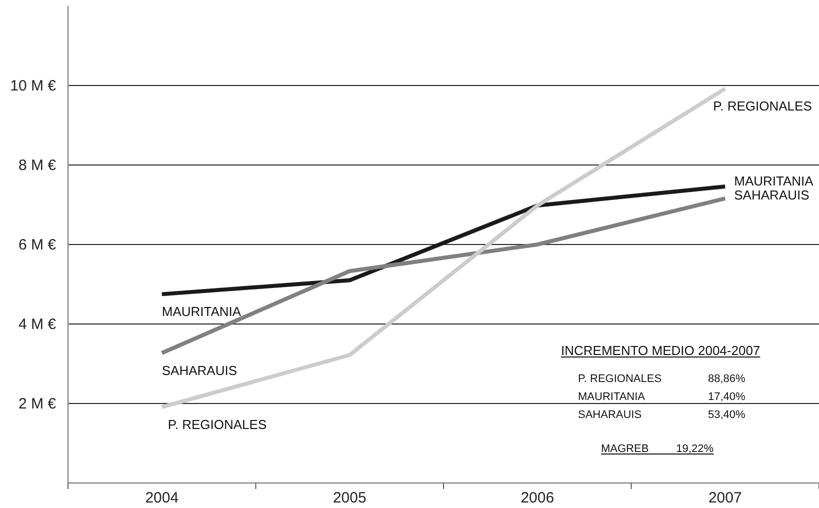 This screenshot has height=508, width=819. I want to click on x-tick-label: 2007, so click(725, 498).